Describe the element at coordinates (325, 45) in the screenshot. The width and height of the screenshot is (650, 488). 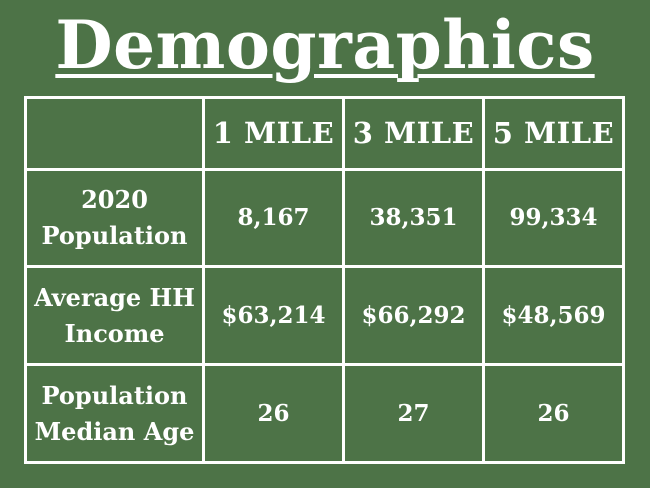
I see `page-title: Demographics` at that location.